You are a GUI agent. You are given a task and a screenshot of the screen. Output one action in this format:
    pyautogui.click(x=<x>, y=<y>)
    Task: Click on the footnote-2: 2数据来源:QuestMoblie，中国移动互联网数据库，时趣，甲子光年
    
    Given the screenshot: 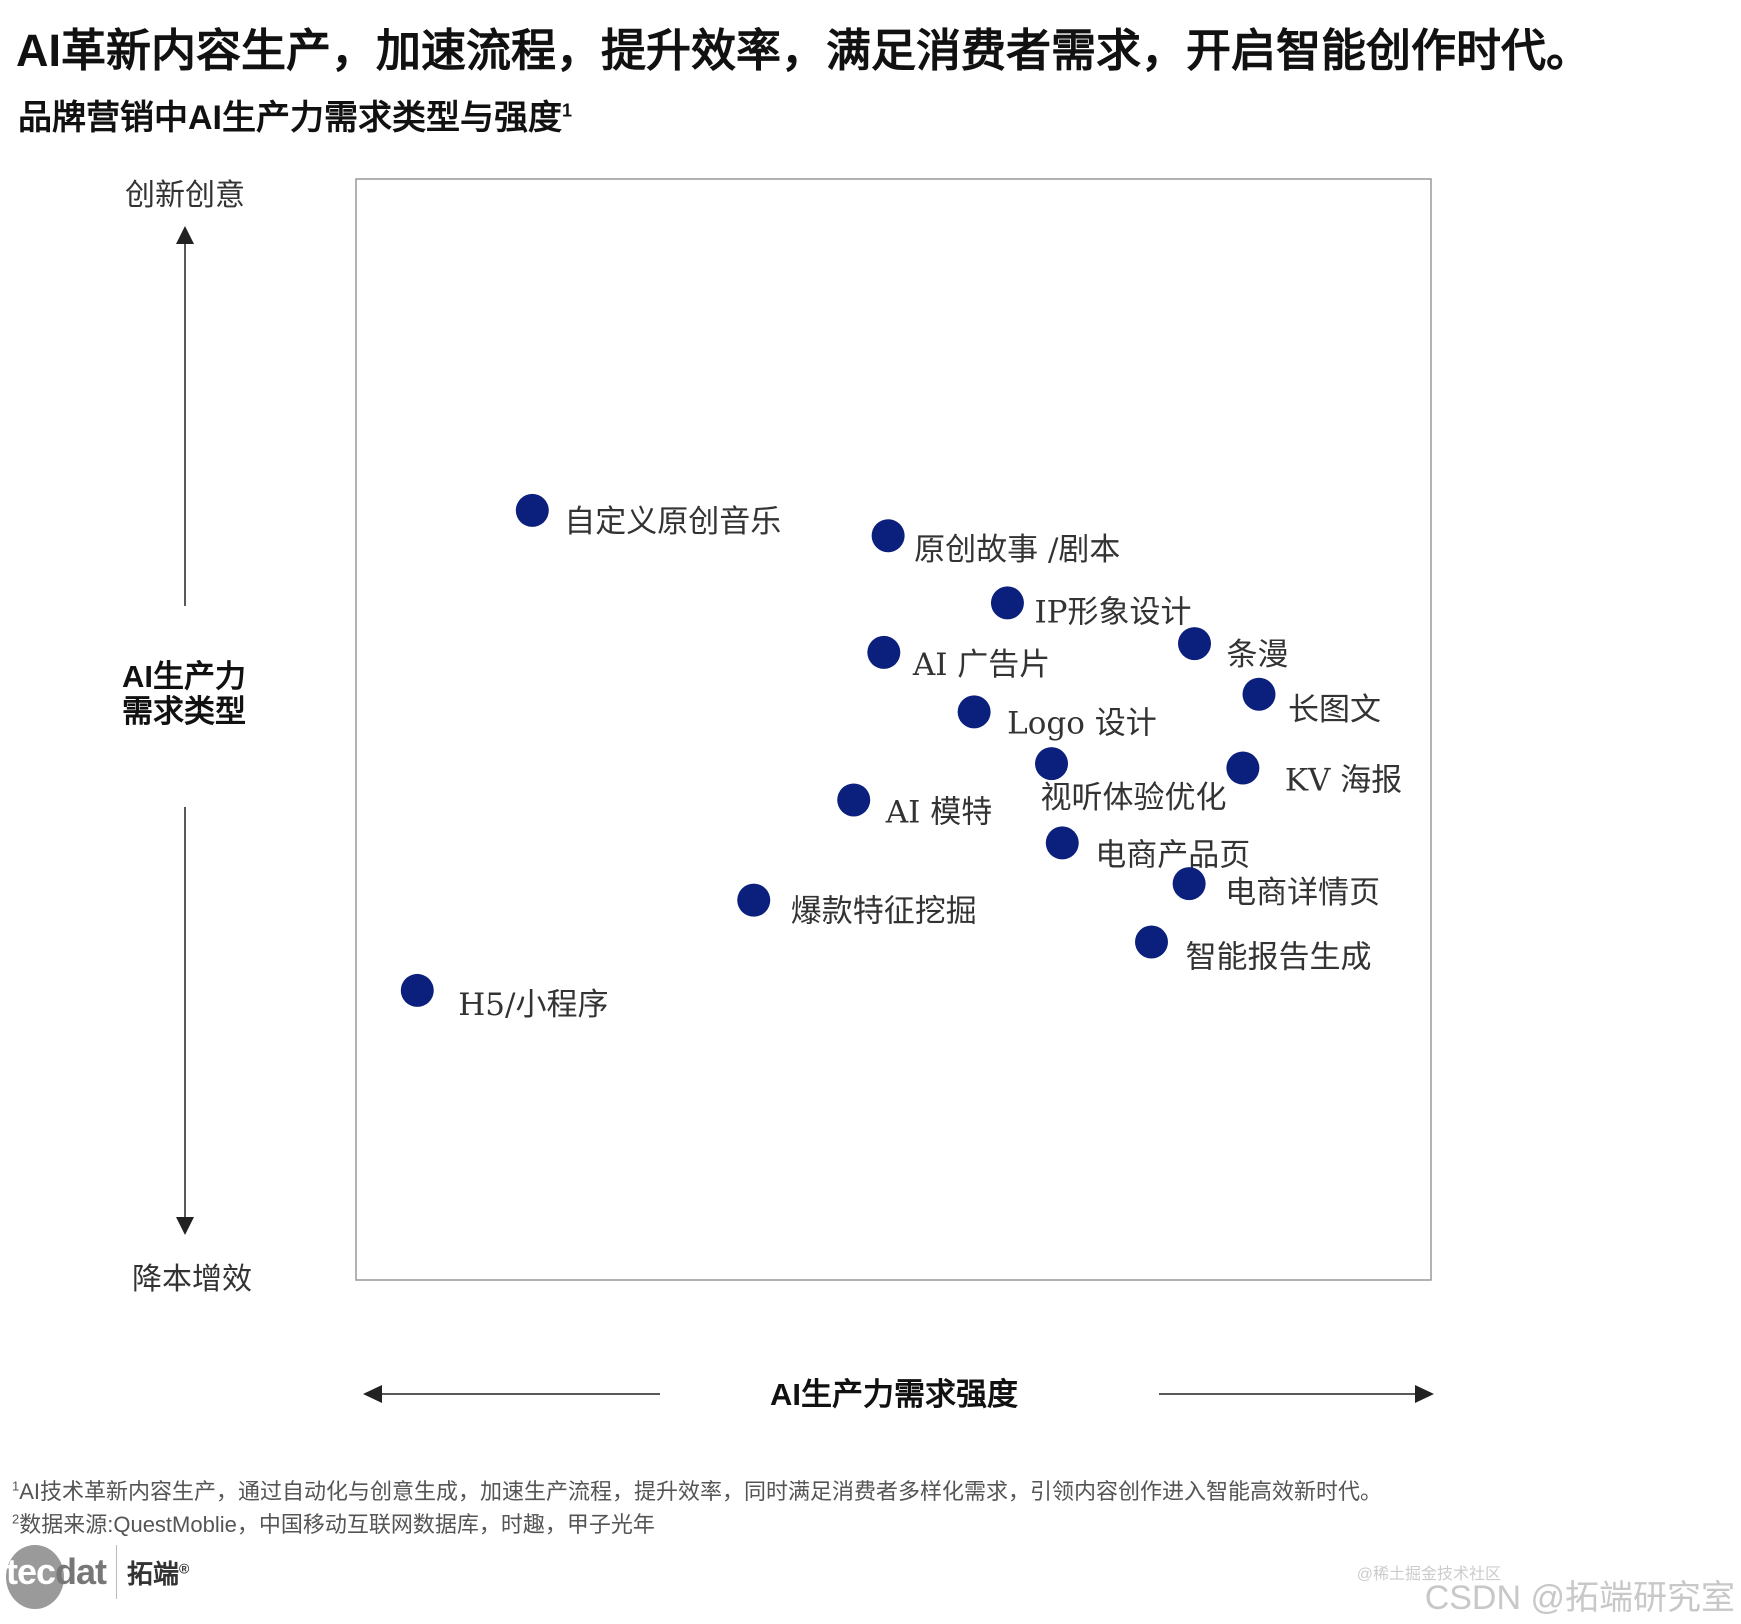 What is the action you would take?
    pyautogui.click(x=333, y=1523)
    